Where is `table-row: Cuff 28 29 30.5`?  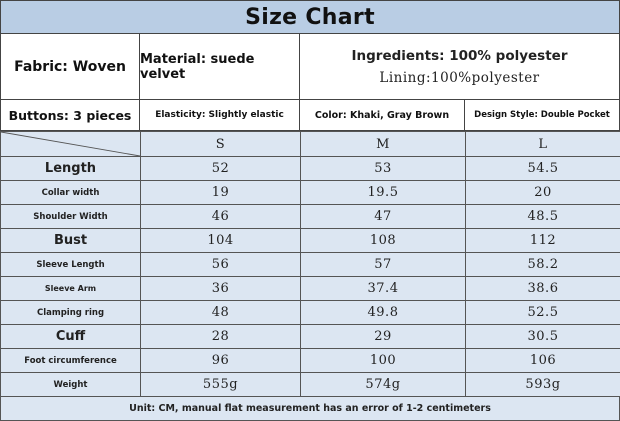
table-row: Cuff 28 29 30.5 is located at coordinates (310, 336).